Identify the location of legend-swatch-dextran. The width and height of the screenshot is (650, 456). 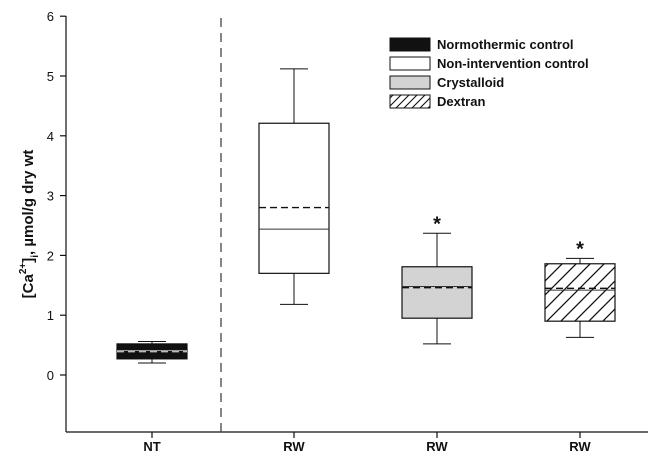
(410, 101).